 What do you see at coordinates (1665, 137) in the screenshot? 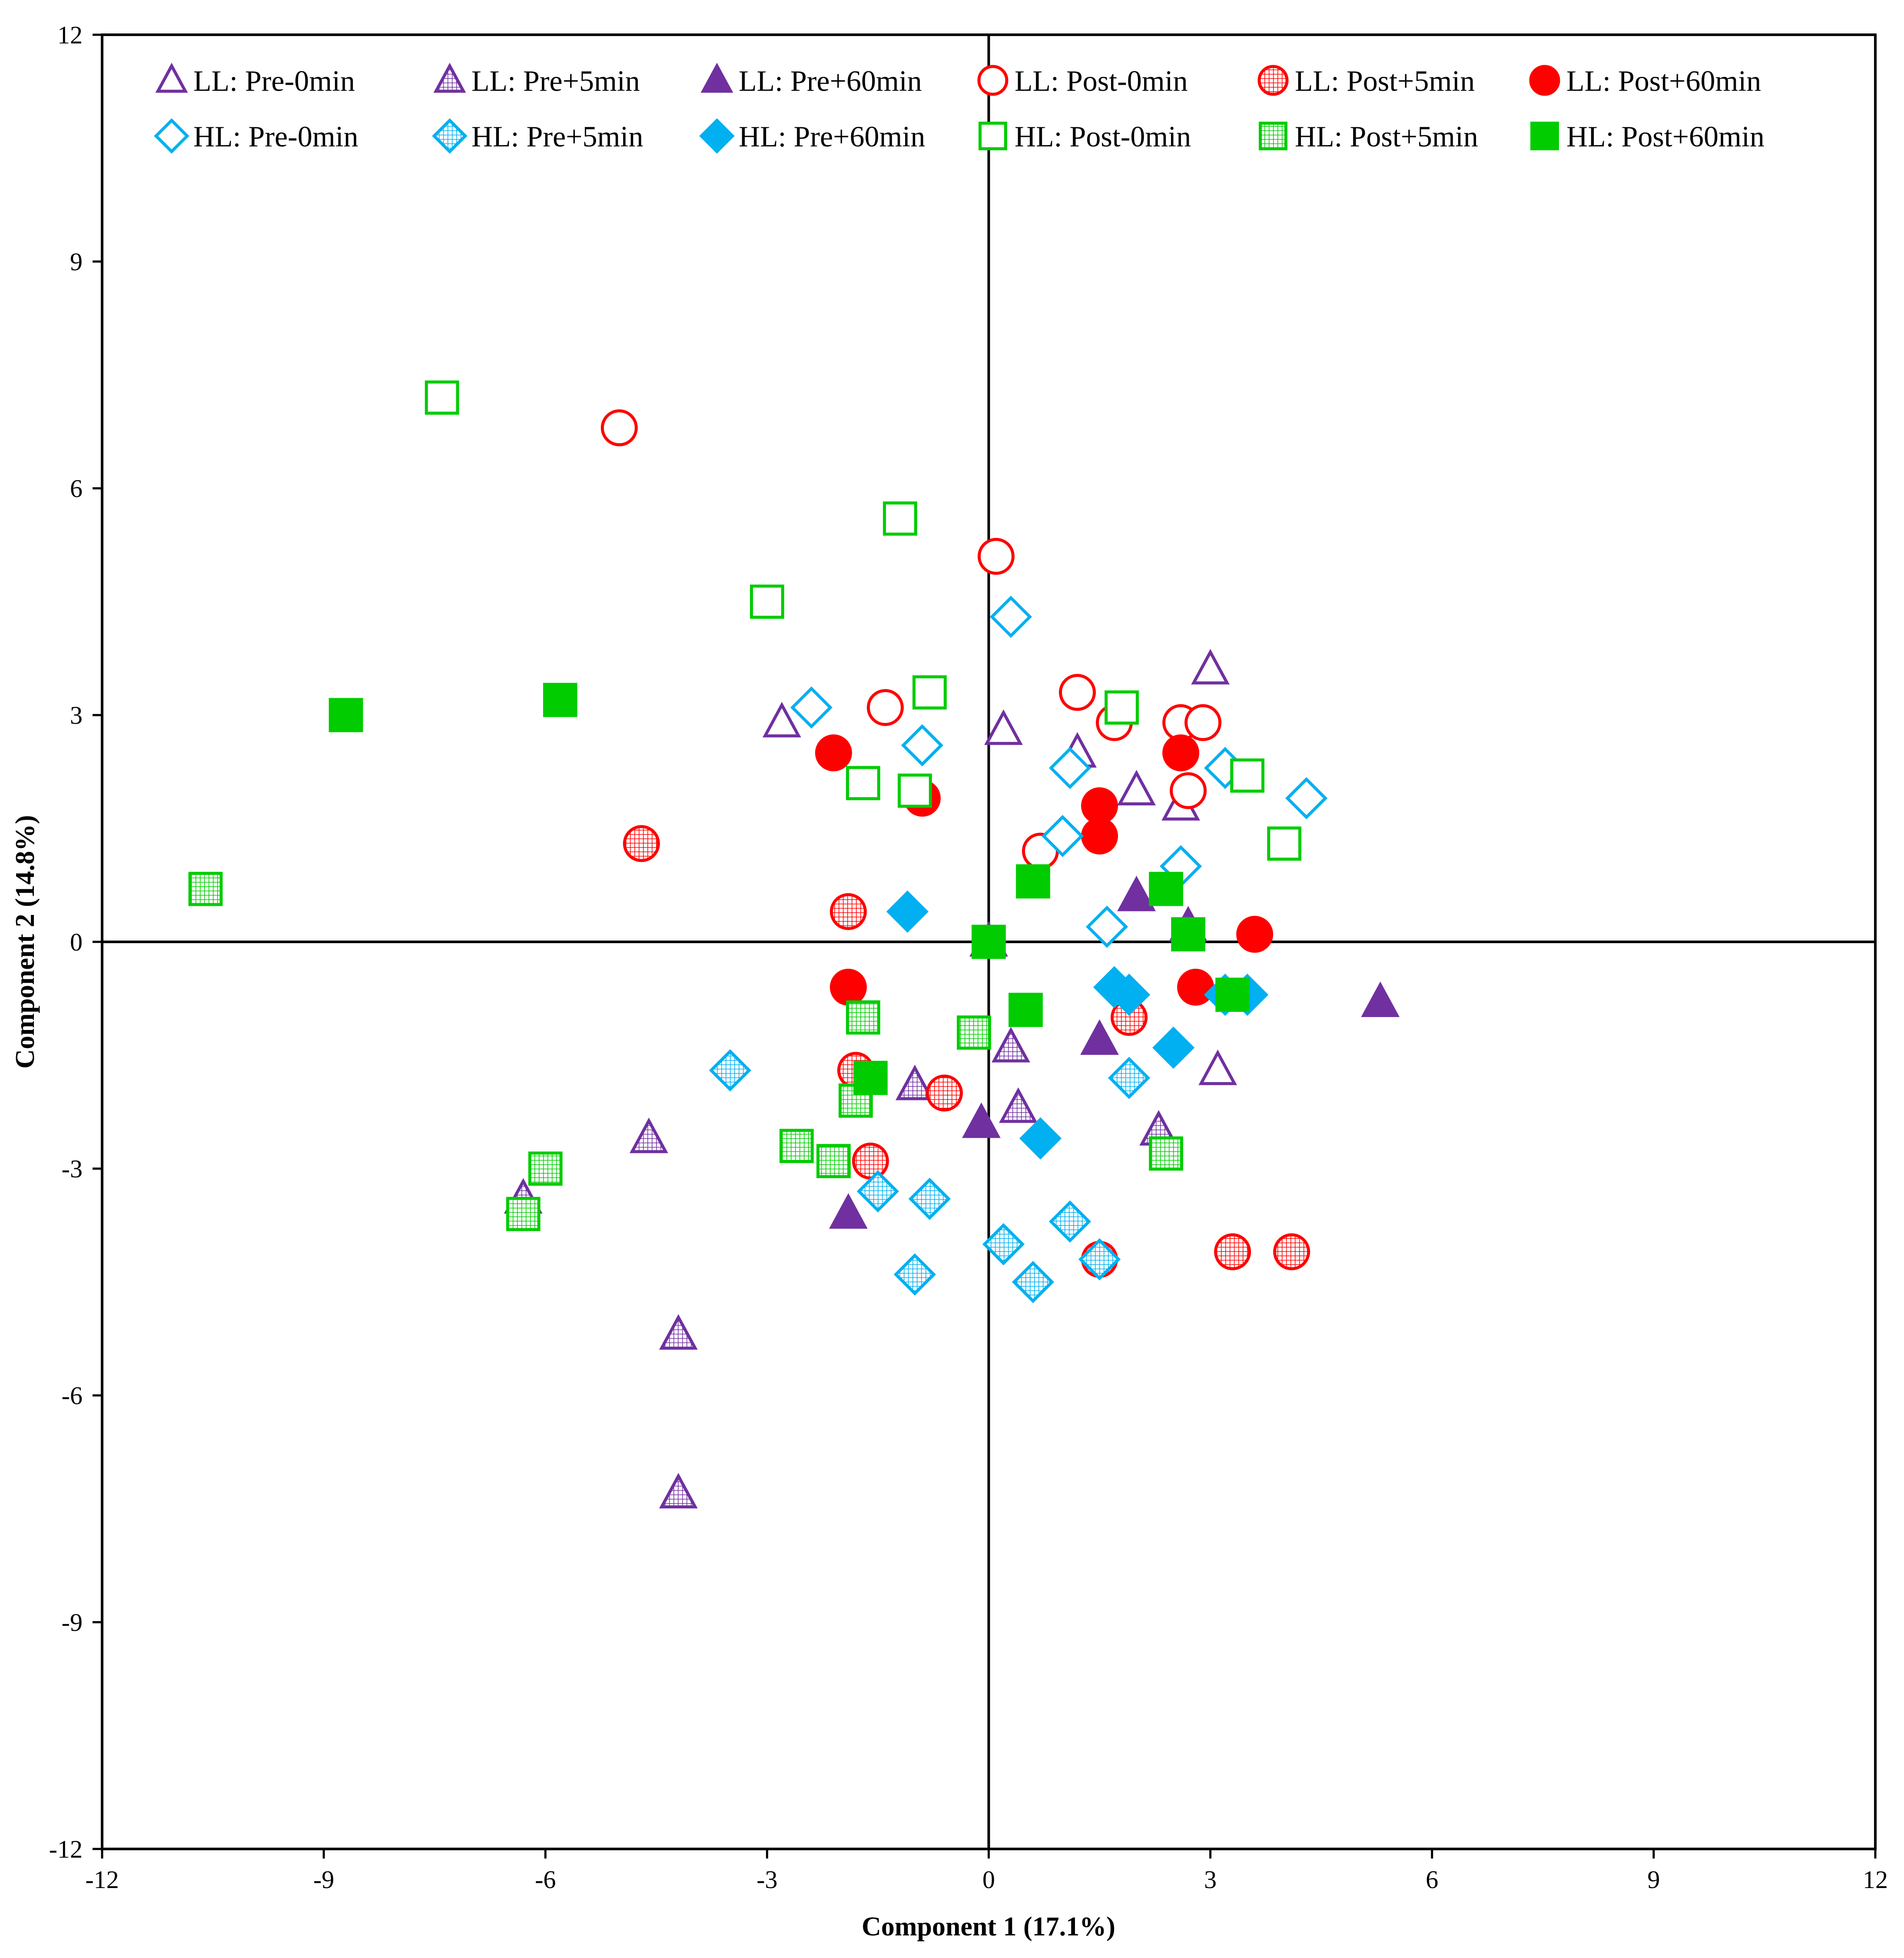
I see `legend-label: HL: Post+60min` at bounding box center [1665, 137].